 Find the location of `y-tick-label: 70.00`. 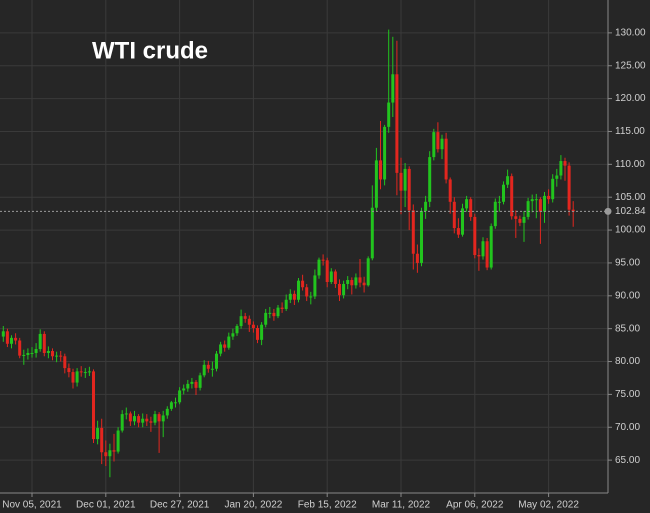

y-tick-label: 70.00 is located at coordinates (627, 427).